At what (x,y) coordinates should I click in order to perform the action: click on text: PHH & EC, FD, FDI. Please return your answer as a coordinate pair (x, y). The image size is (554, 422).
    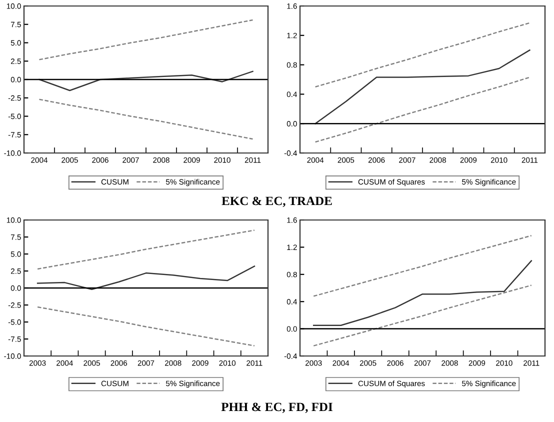
    Looking at the image, I should click on (276, 407).